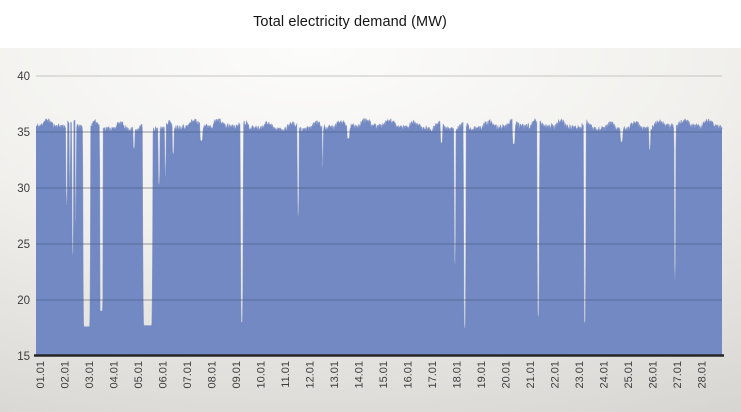  What do you see at coordinates (188, 375) in the screenshot?
I see `x-axis-tick-label: 07.01` at bounding box center [188, 375].